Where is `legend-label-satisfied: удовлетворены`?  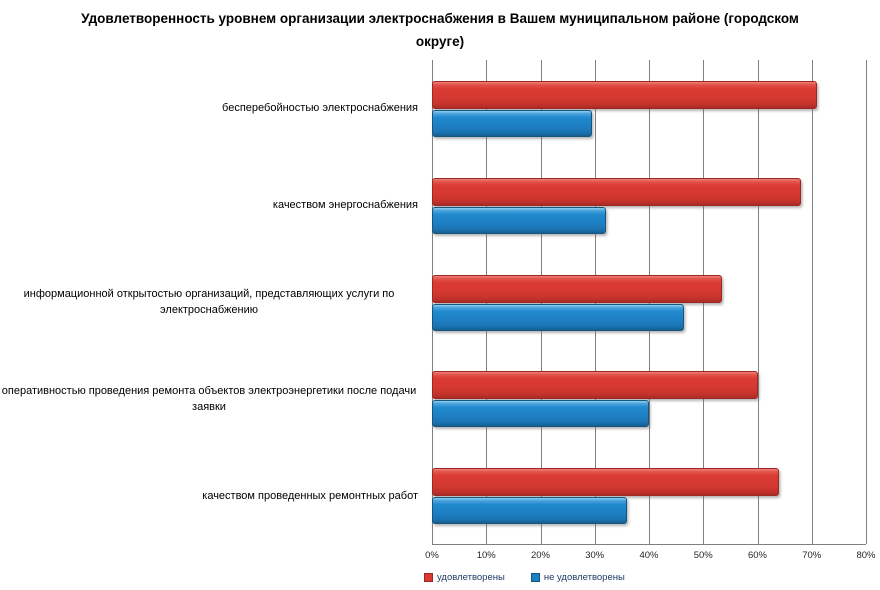
legend-label-satisfied: удовлетворены is located at coordinates (471, 577).